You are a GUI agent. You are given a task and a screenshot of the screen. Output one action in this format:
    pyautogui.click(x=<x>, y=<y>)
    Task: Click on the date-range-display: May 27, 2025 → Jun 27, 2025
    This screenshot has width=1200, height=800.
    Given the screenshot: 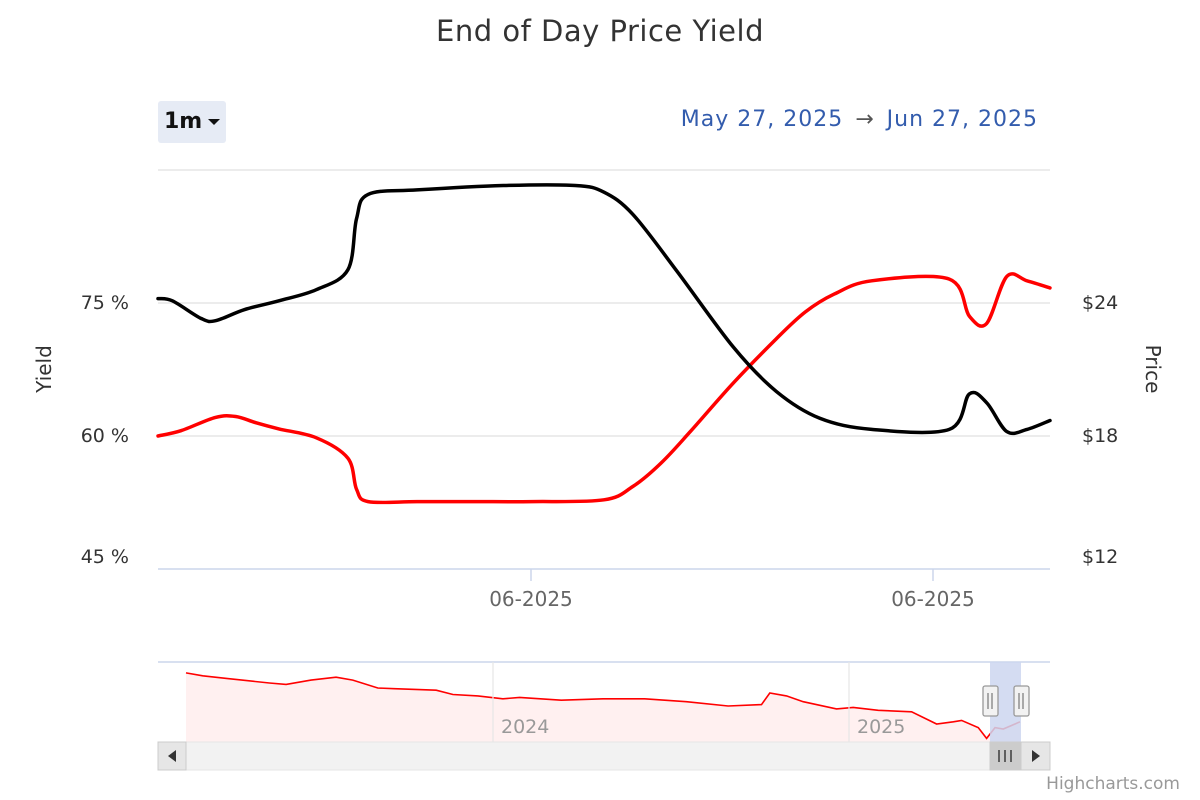 What is the action you would take?
    pyautogui.click(x=859, y=119)
    